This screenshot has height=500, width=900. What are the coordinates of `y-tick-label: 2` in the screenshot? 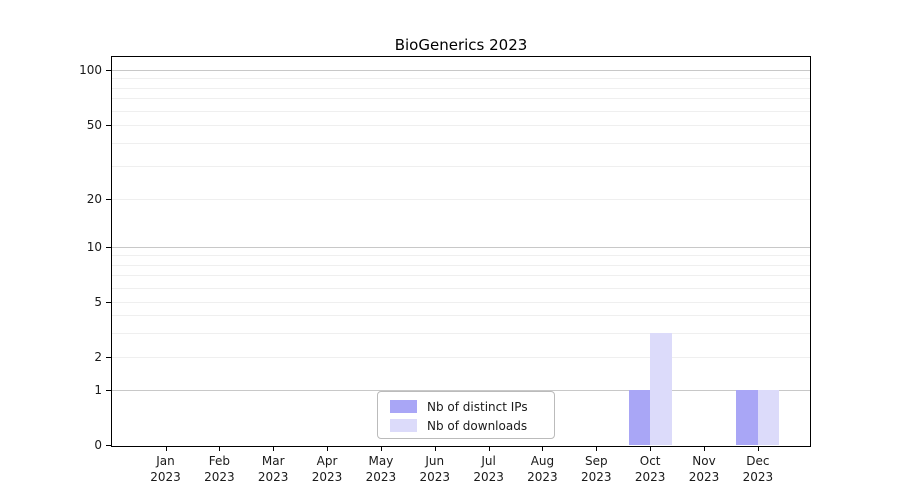 It's located at (98, 357).